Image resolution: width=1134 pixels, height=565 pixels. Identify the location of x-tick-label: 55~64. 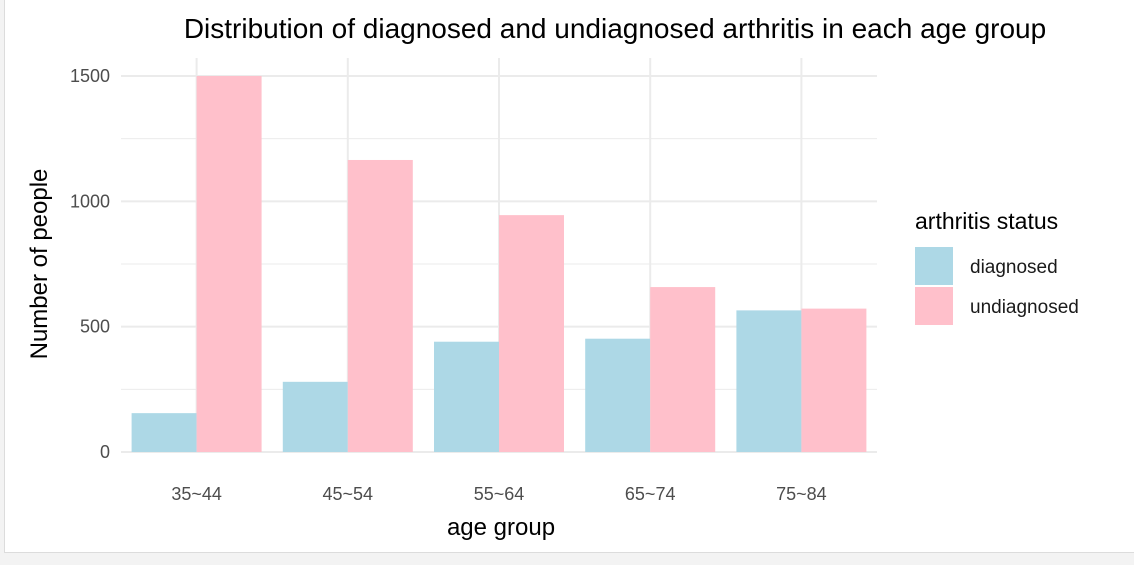
(499, 494).